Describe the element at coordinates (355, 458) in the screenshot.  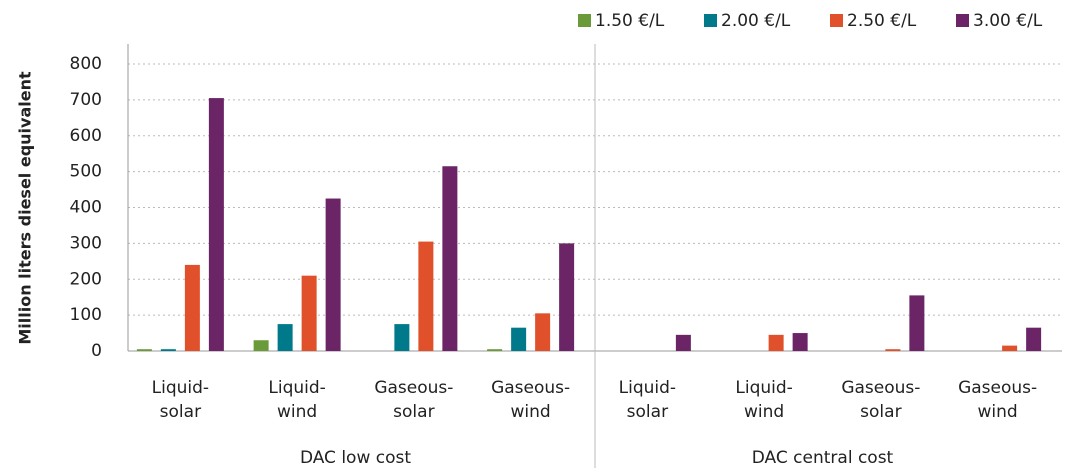
I see `group-label: DAC low cost` at that location.